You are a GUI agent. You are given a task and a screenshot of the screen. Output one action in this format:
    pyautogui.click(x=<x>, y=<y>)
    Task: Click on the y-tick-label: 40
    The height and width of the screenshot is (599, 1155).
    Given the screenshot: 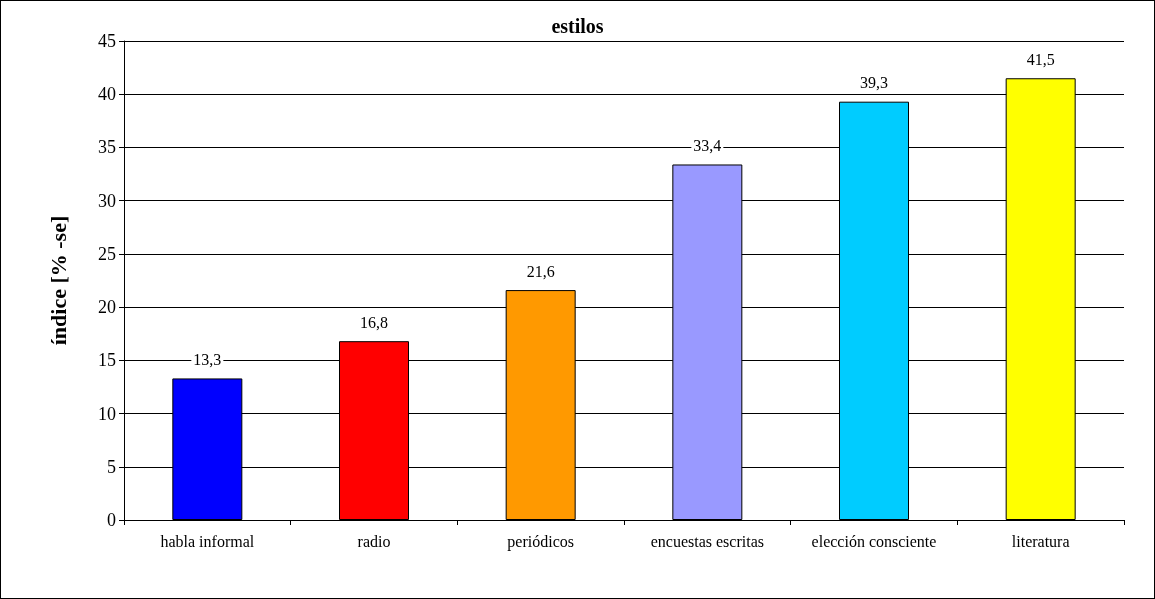 What is the action you would take?
    pyautogui.click(x=107, y=94)
    